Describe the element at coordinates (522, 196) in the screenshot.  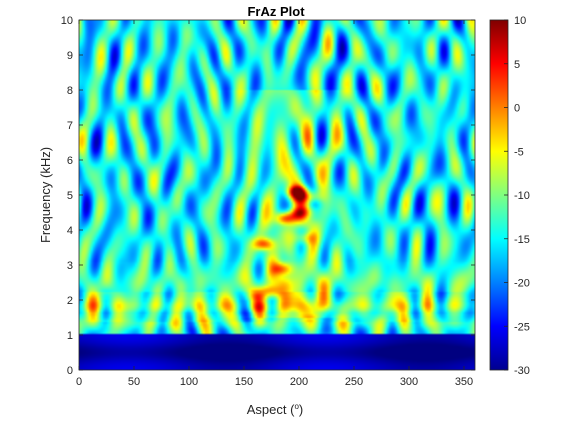
I see `colorbar-tick-label: -10` at that location.